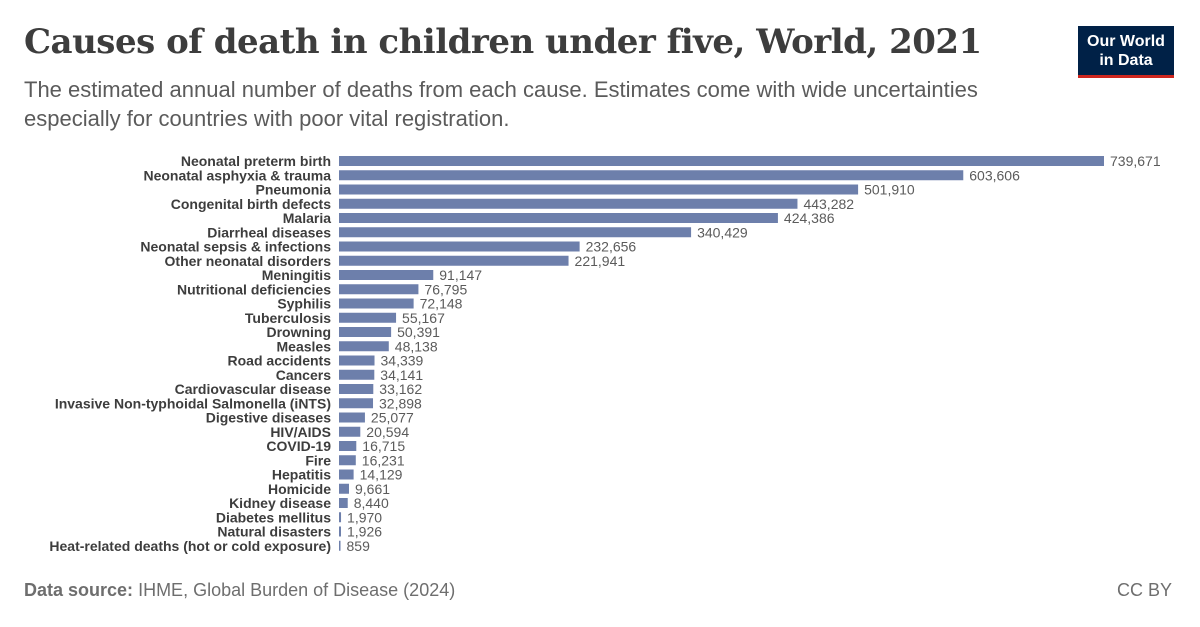  Describe the element at coordinates (402, 361) in the screenshot. I see `value-label: 34,339` at that location.